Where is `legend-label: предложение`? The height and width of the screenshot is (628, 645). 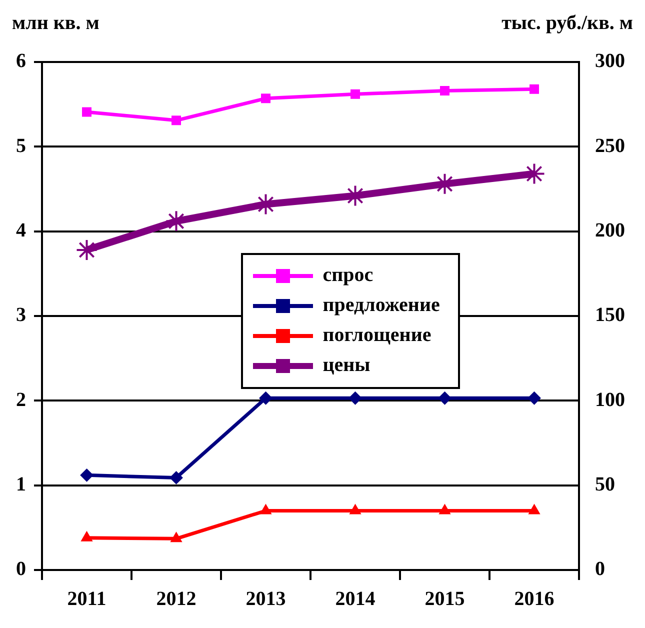 legend-label: предложение is located at coordinates (381, 306).